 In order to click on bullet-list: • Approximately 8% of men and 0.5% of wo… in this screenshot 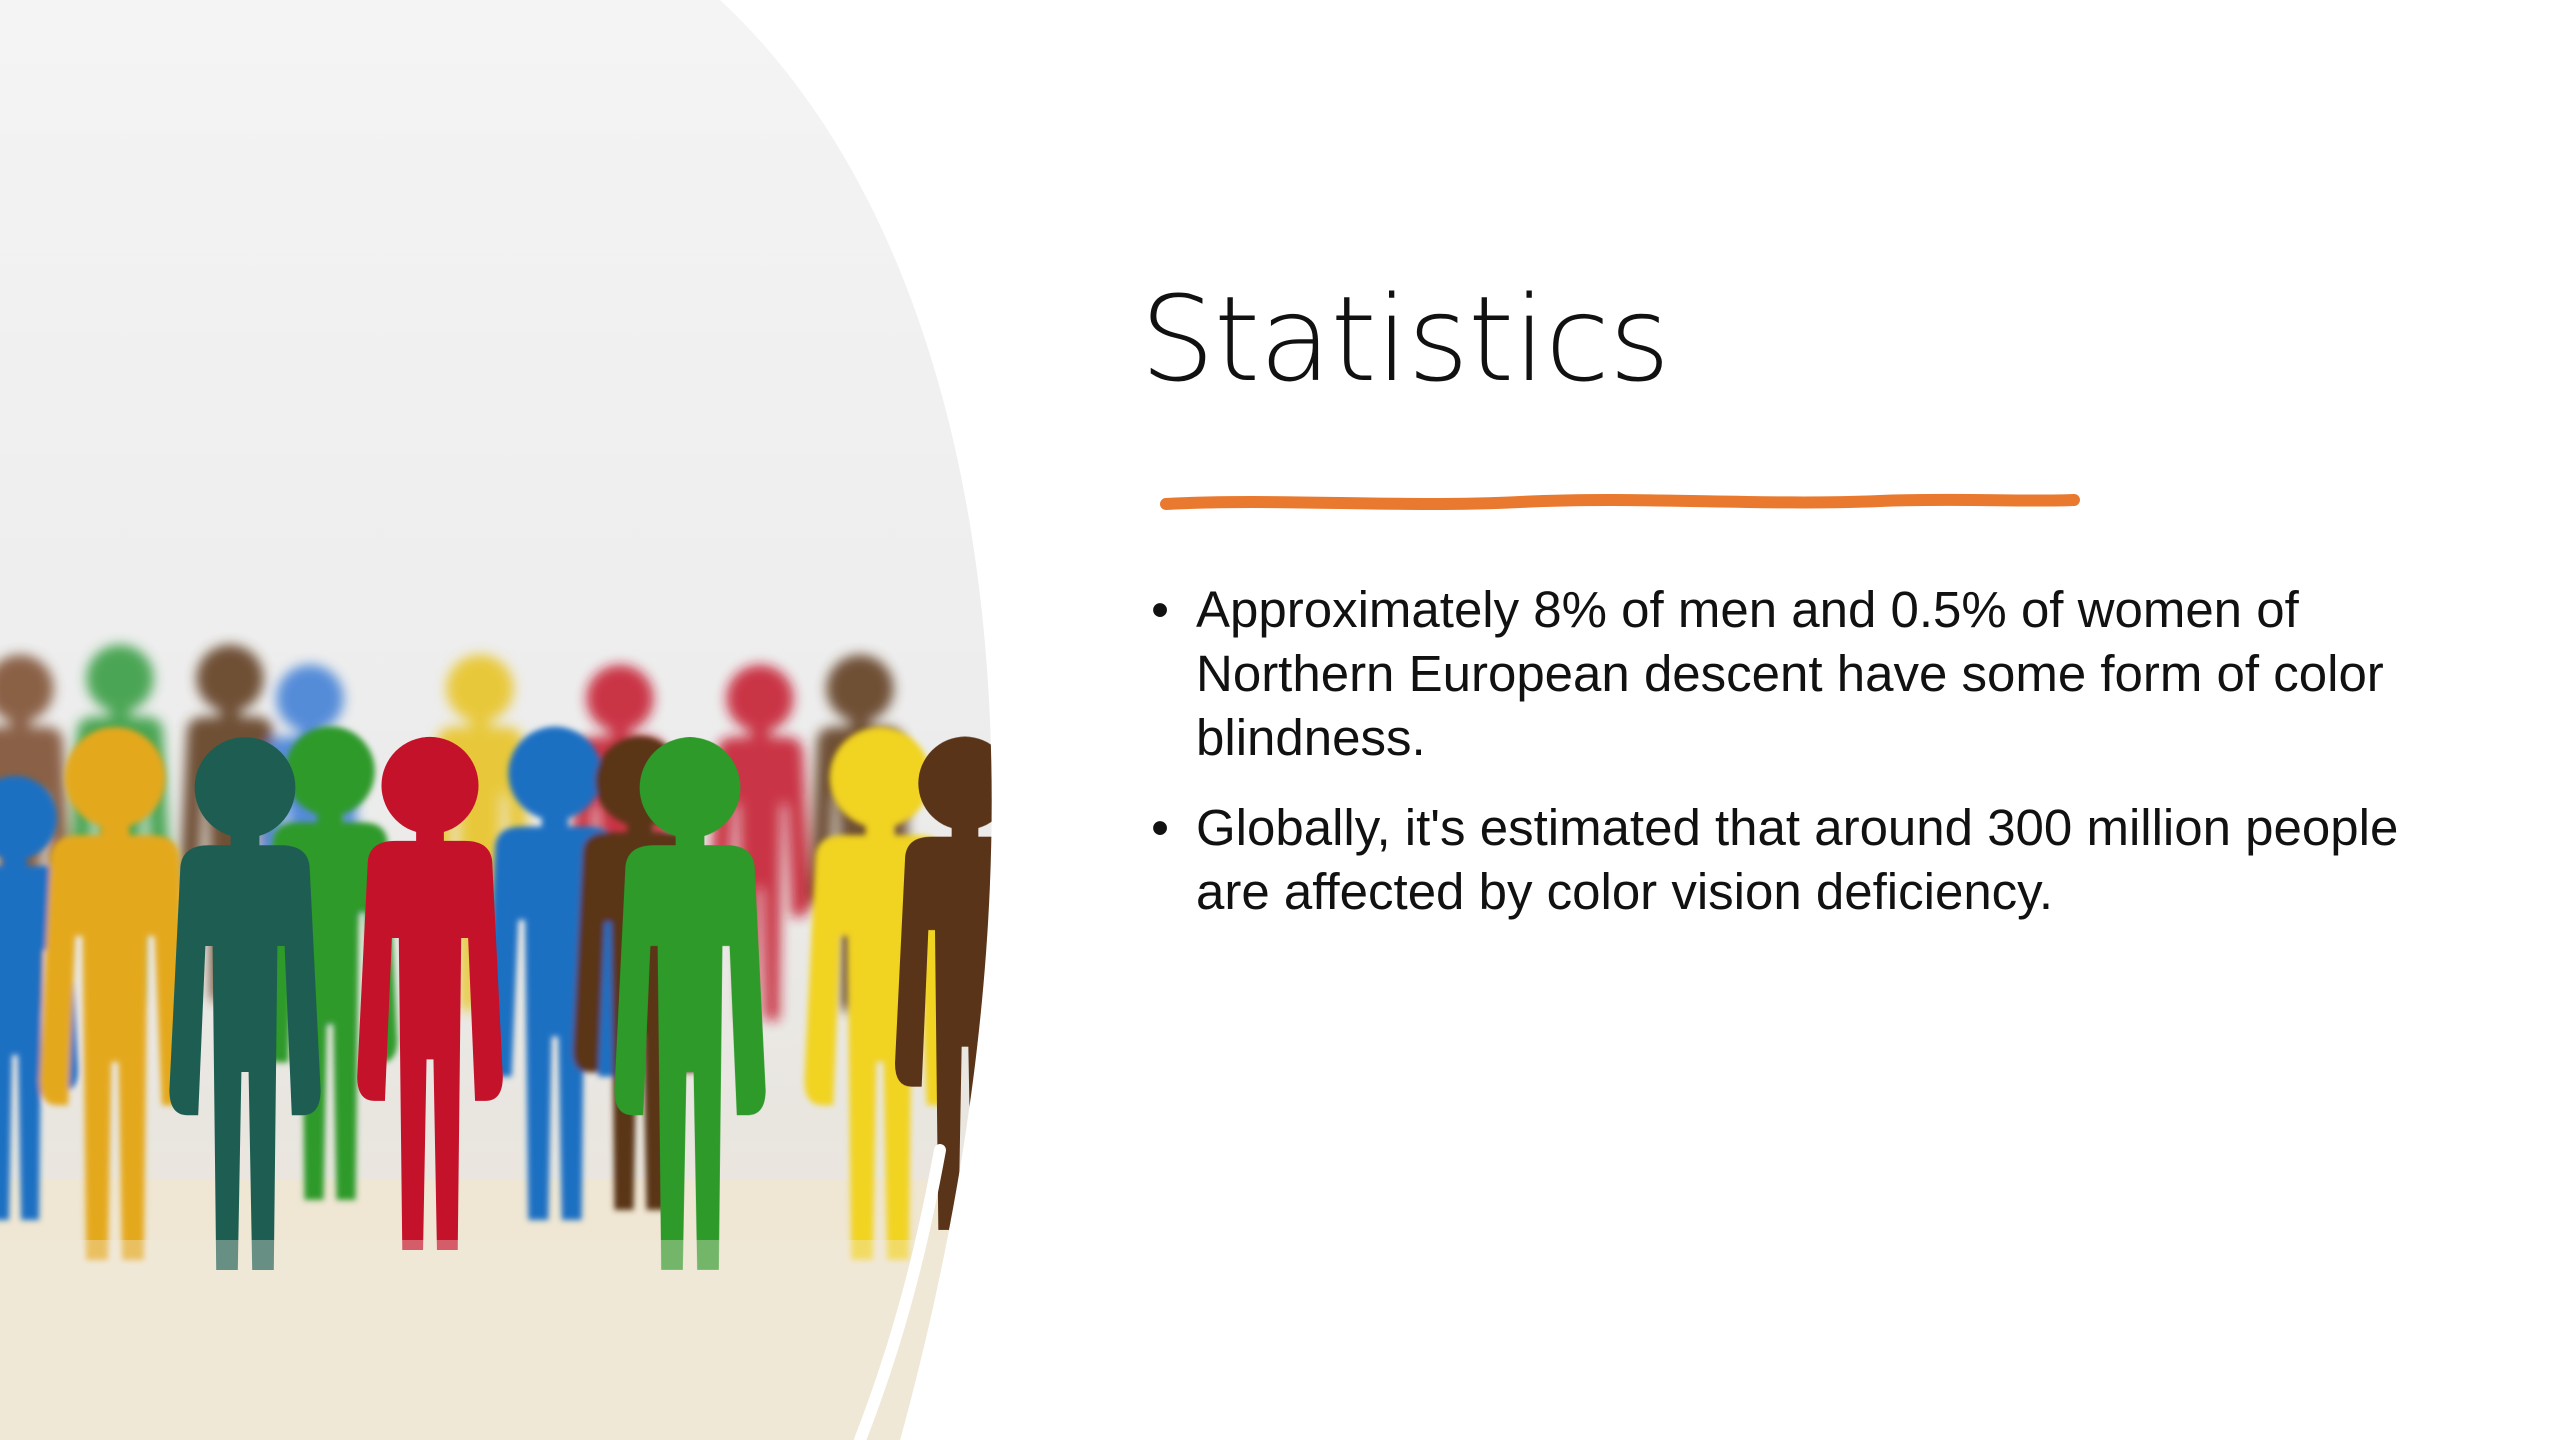, I will do `click(1790, 764)`.